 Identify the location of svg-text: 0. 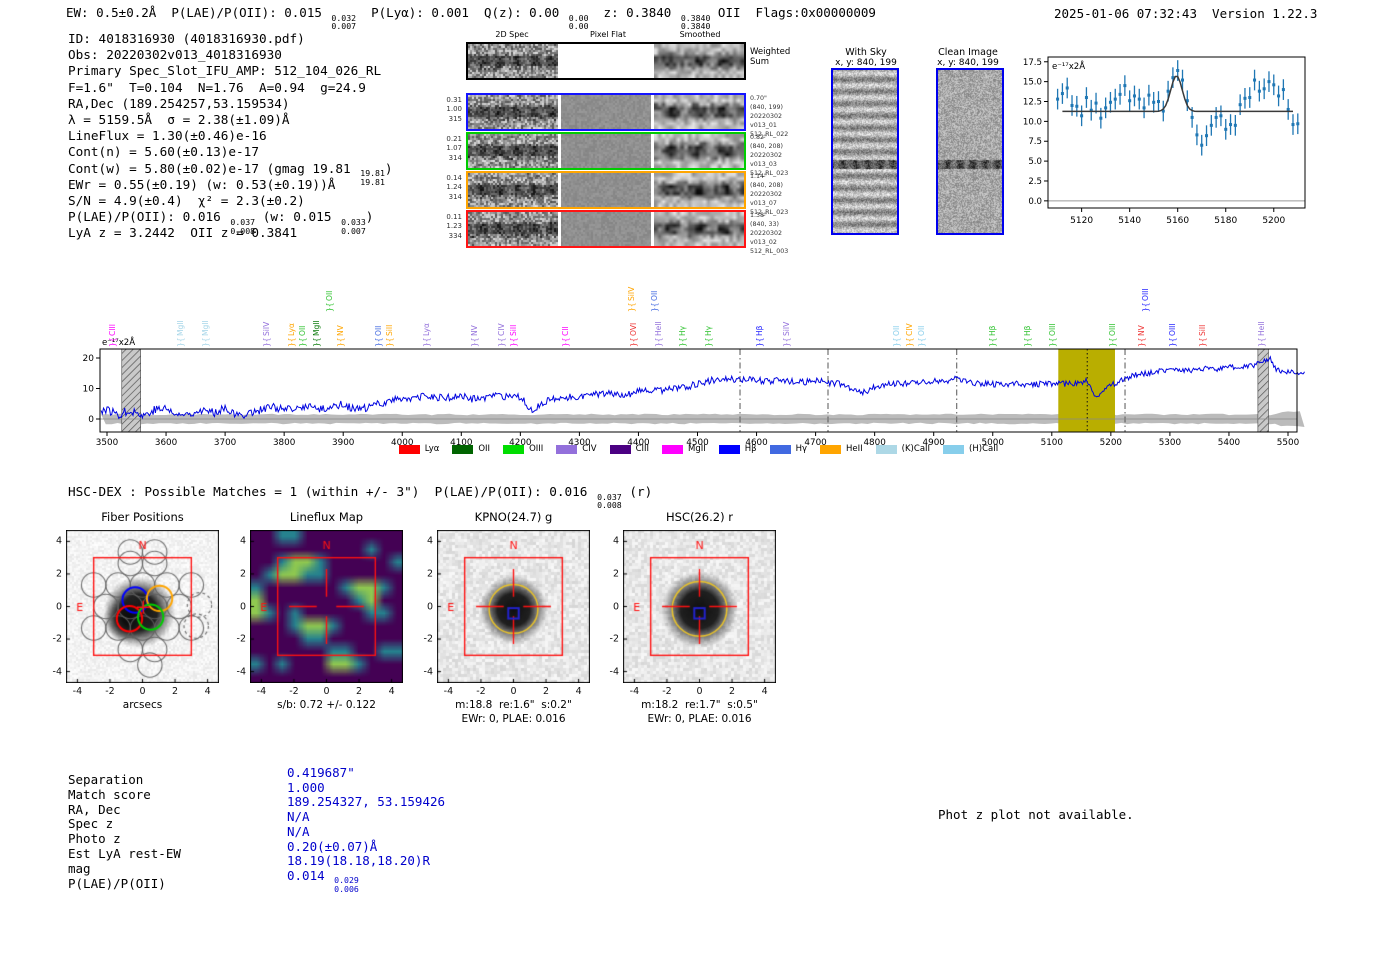
(91, 420).